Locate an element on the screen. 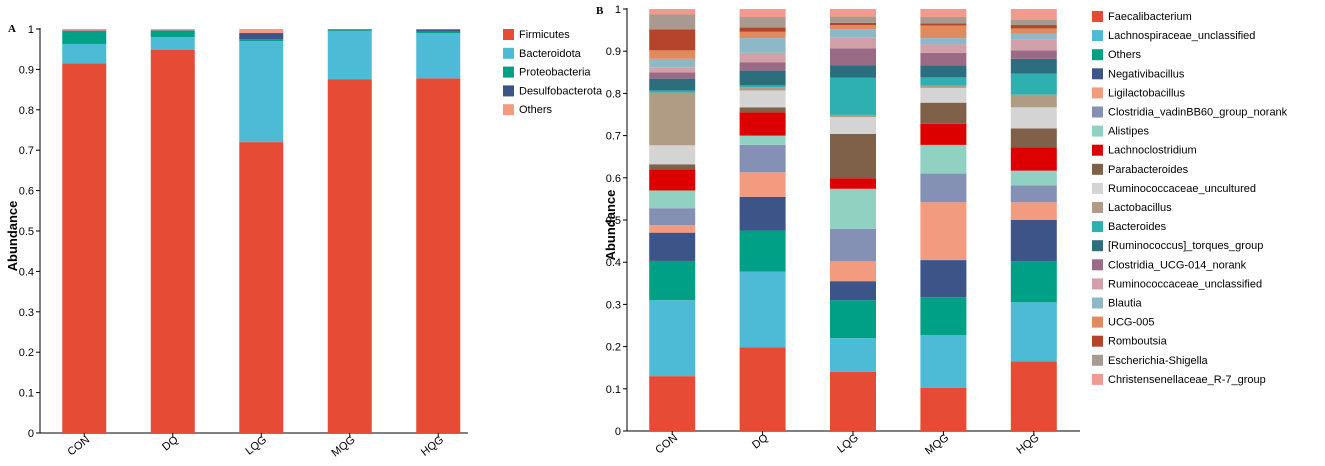 Image resolution: width=1325 pixels, height=466 pixels. panel-b-ytick-label: 0.5 is located at coordinates (613, 221).